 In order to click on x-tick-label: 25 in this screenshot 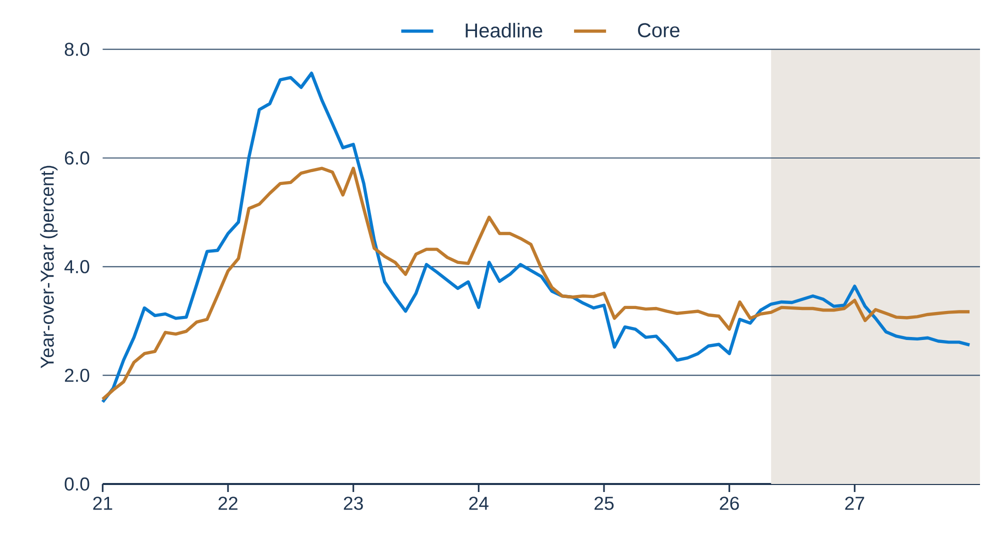, I will do `click(604, 503)`.